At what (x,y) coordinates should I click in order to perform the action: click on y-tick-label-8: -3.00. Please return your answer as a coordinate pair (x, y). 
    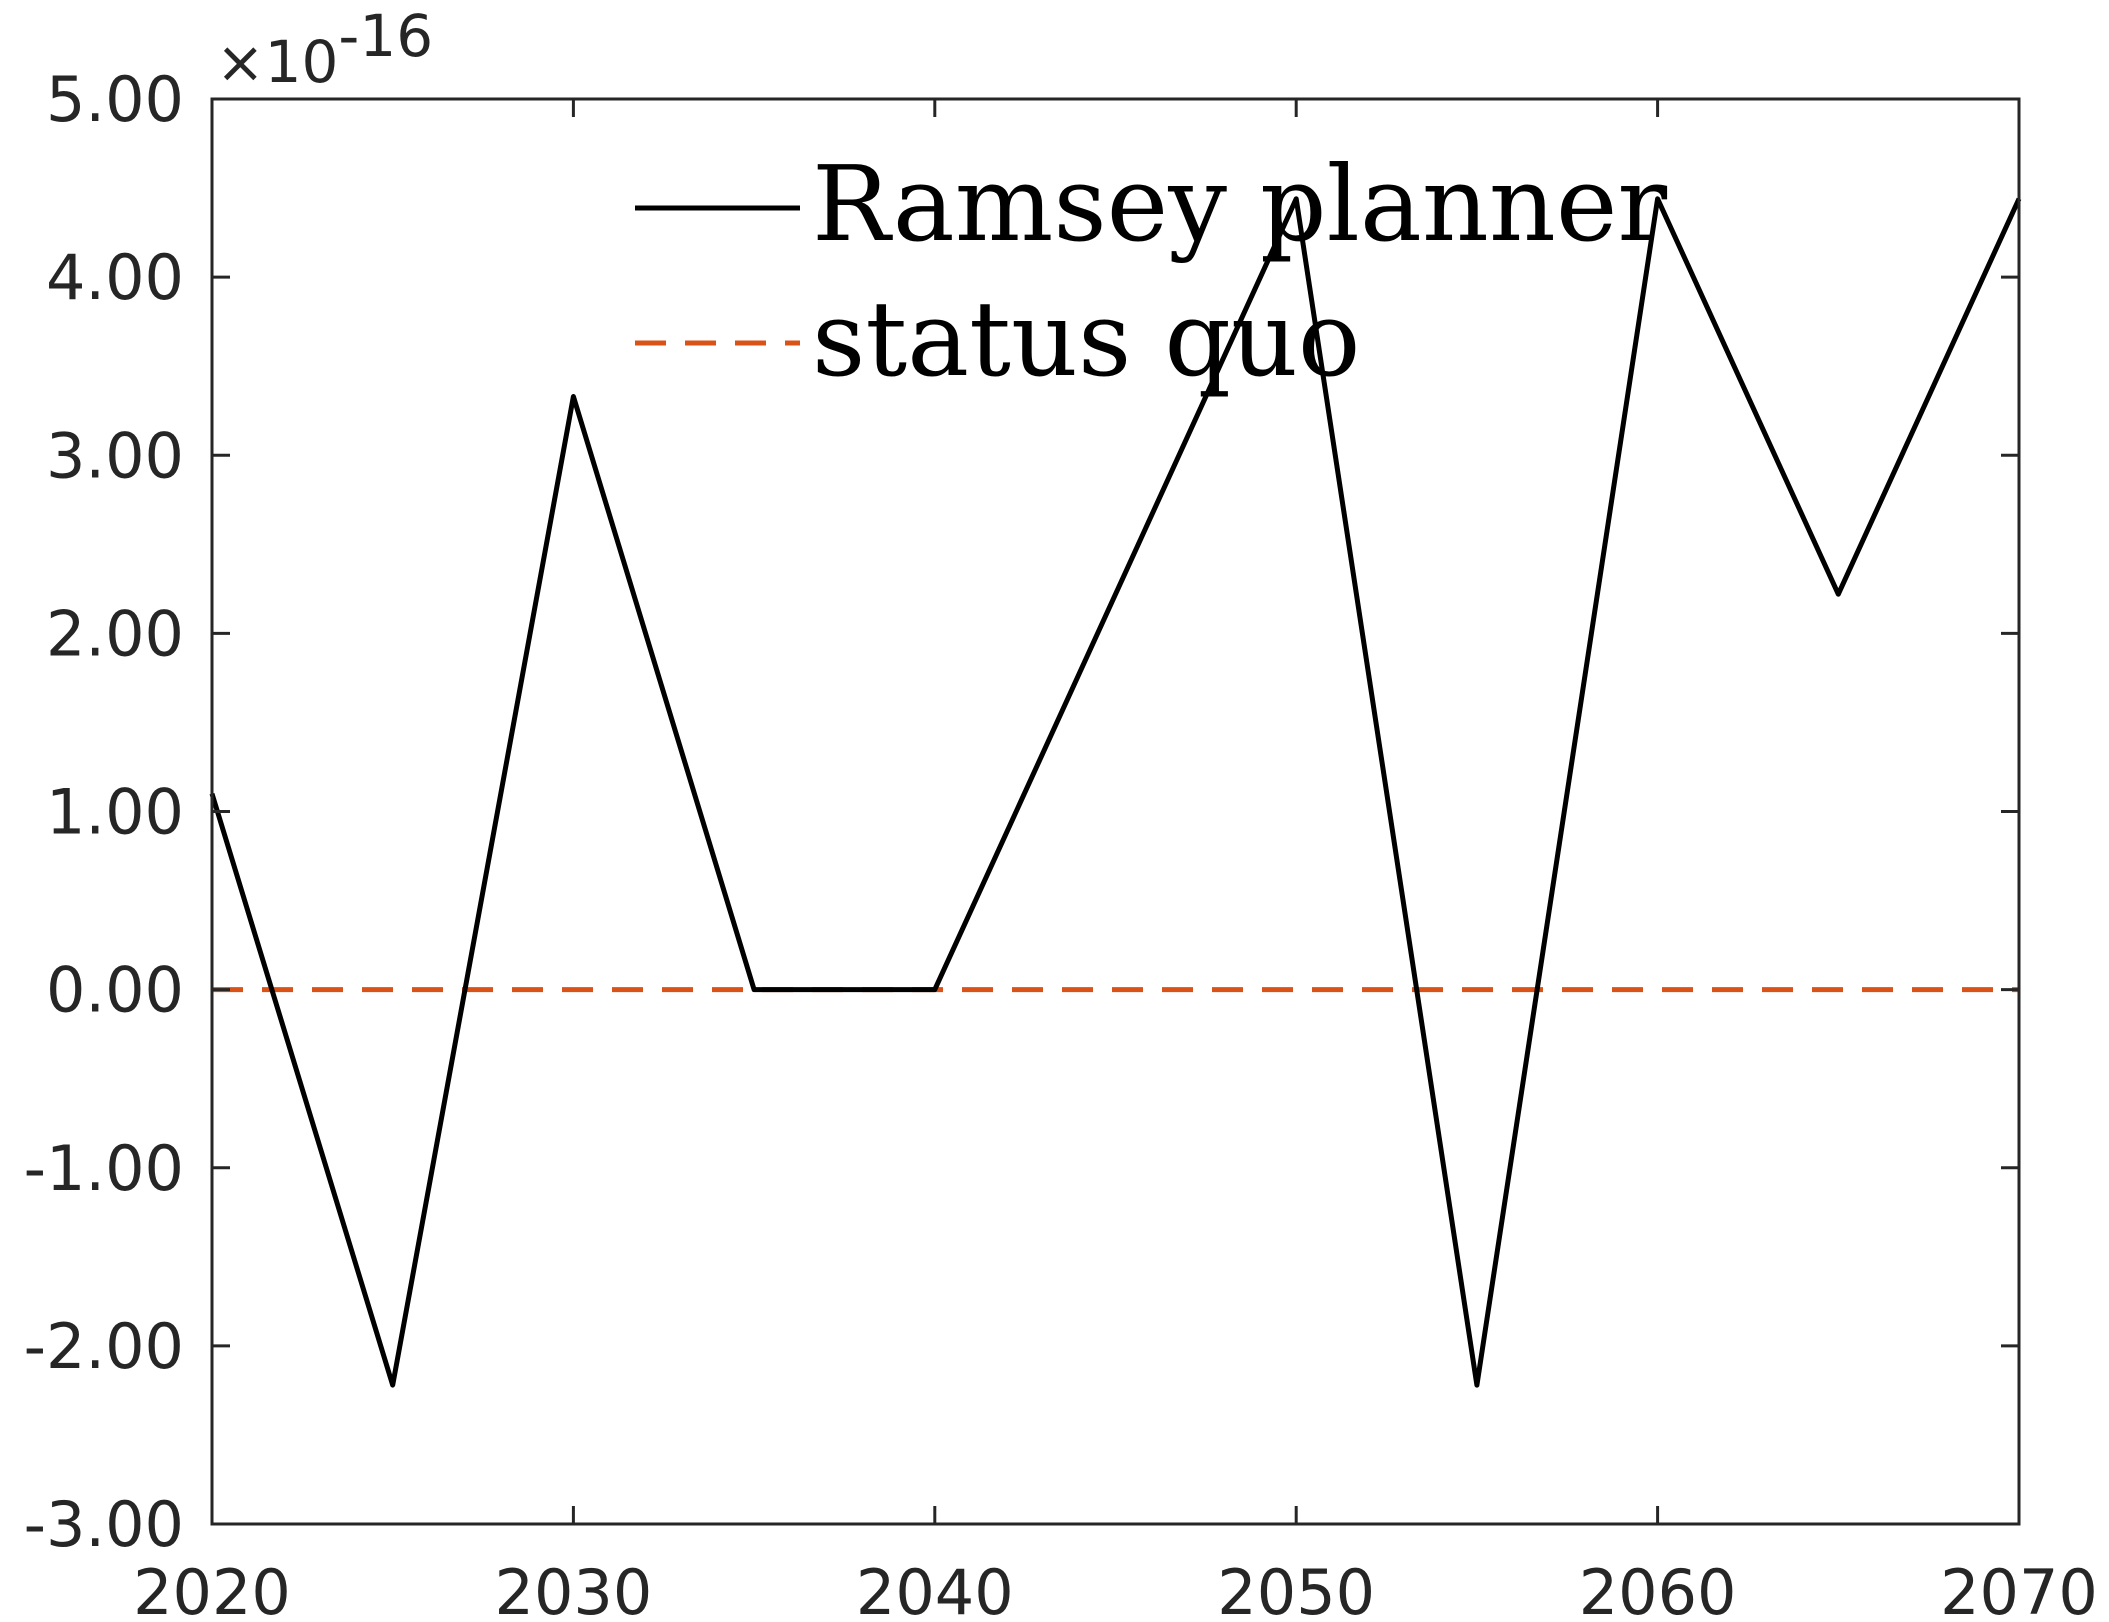
    Looking at the image, I should click on (104, 1524).